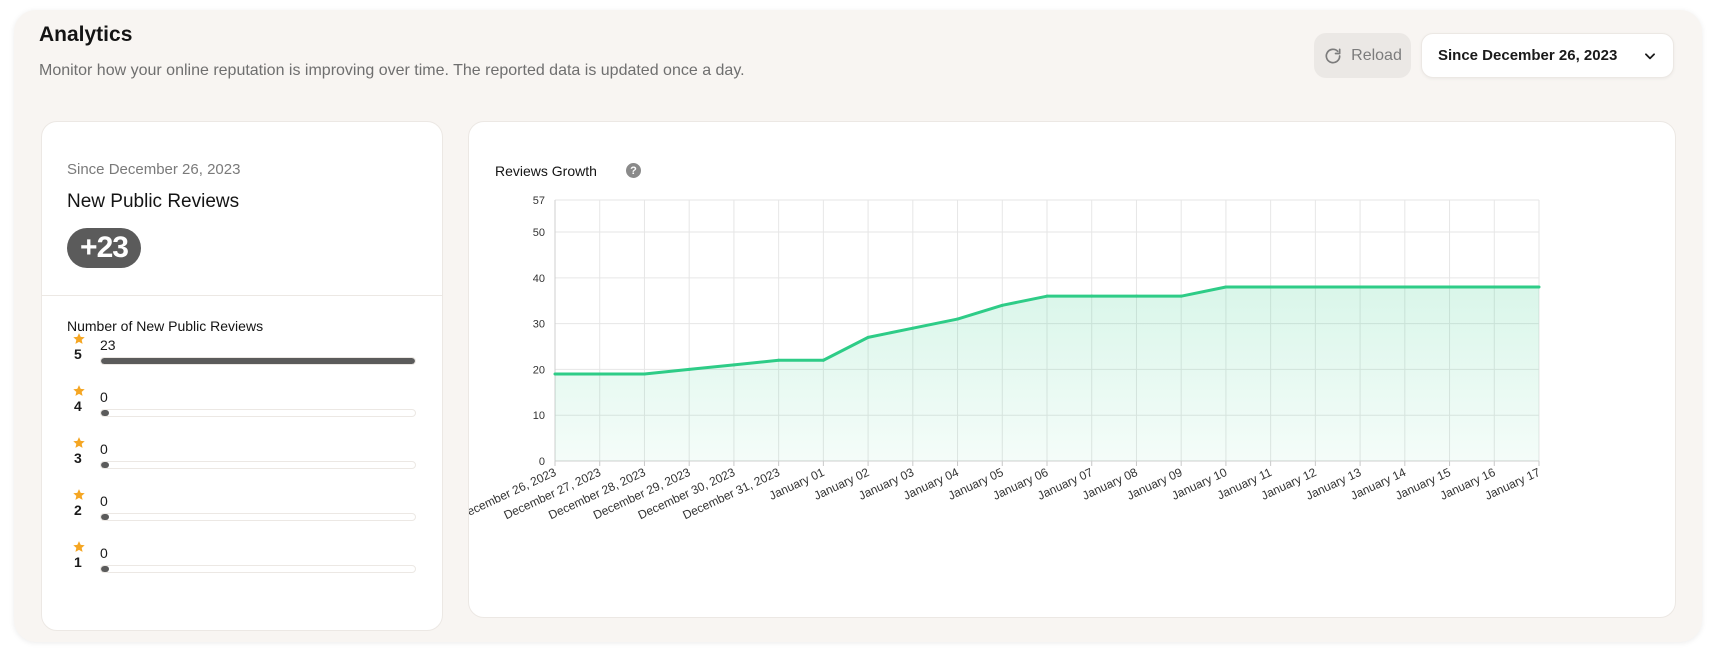 This screenshot has width=1716, height=659. I want to click on summary-heading: New Public Reviews, so click(153, 201).